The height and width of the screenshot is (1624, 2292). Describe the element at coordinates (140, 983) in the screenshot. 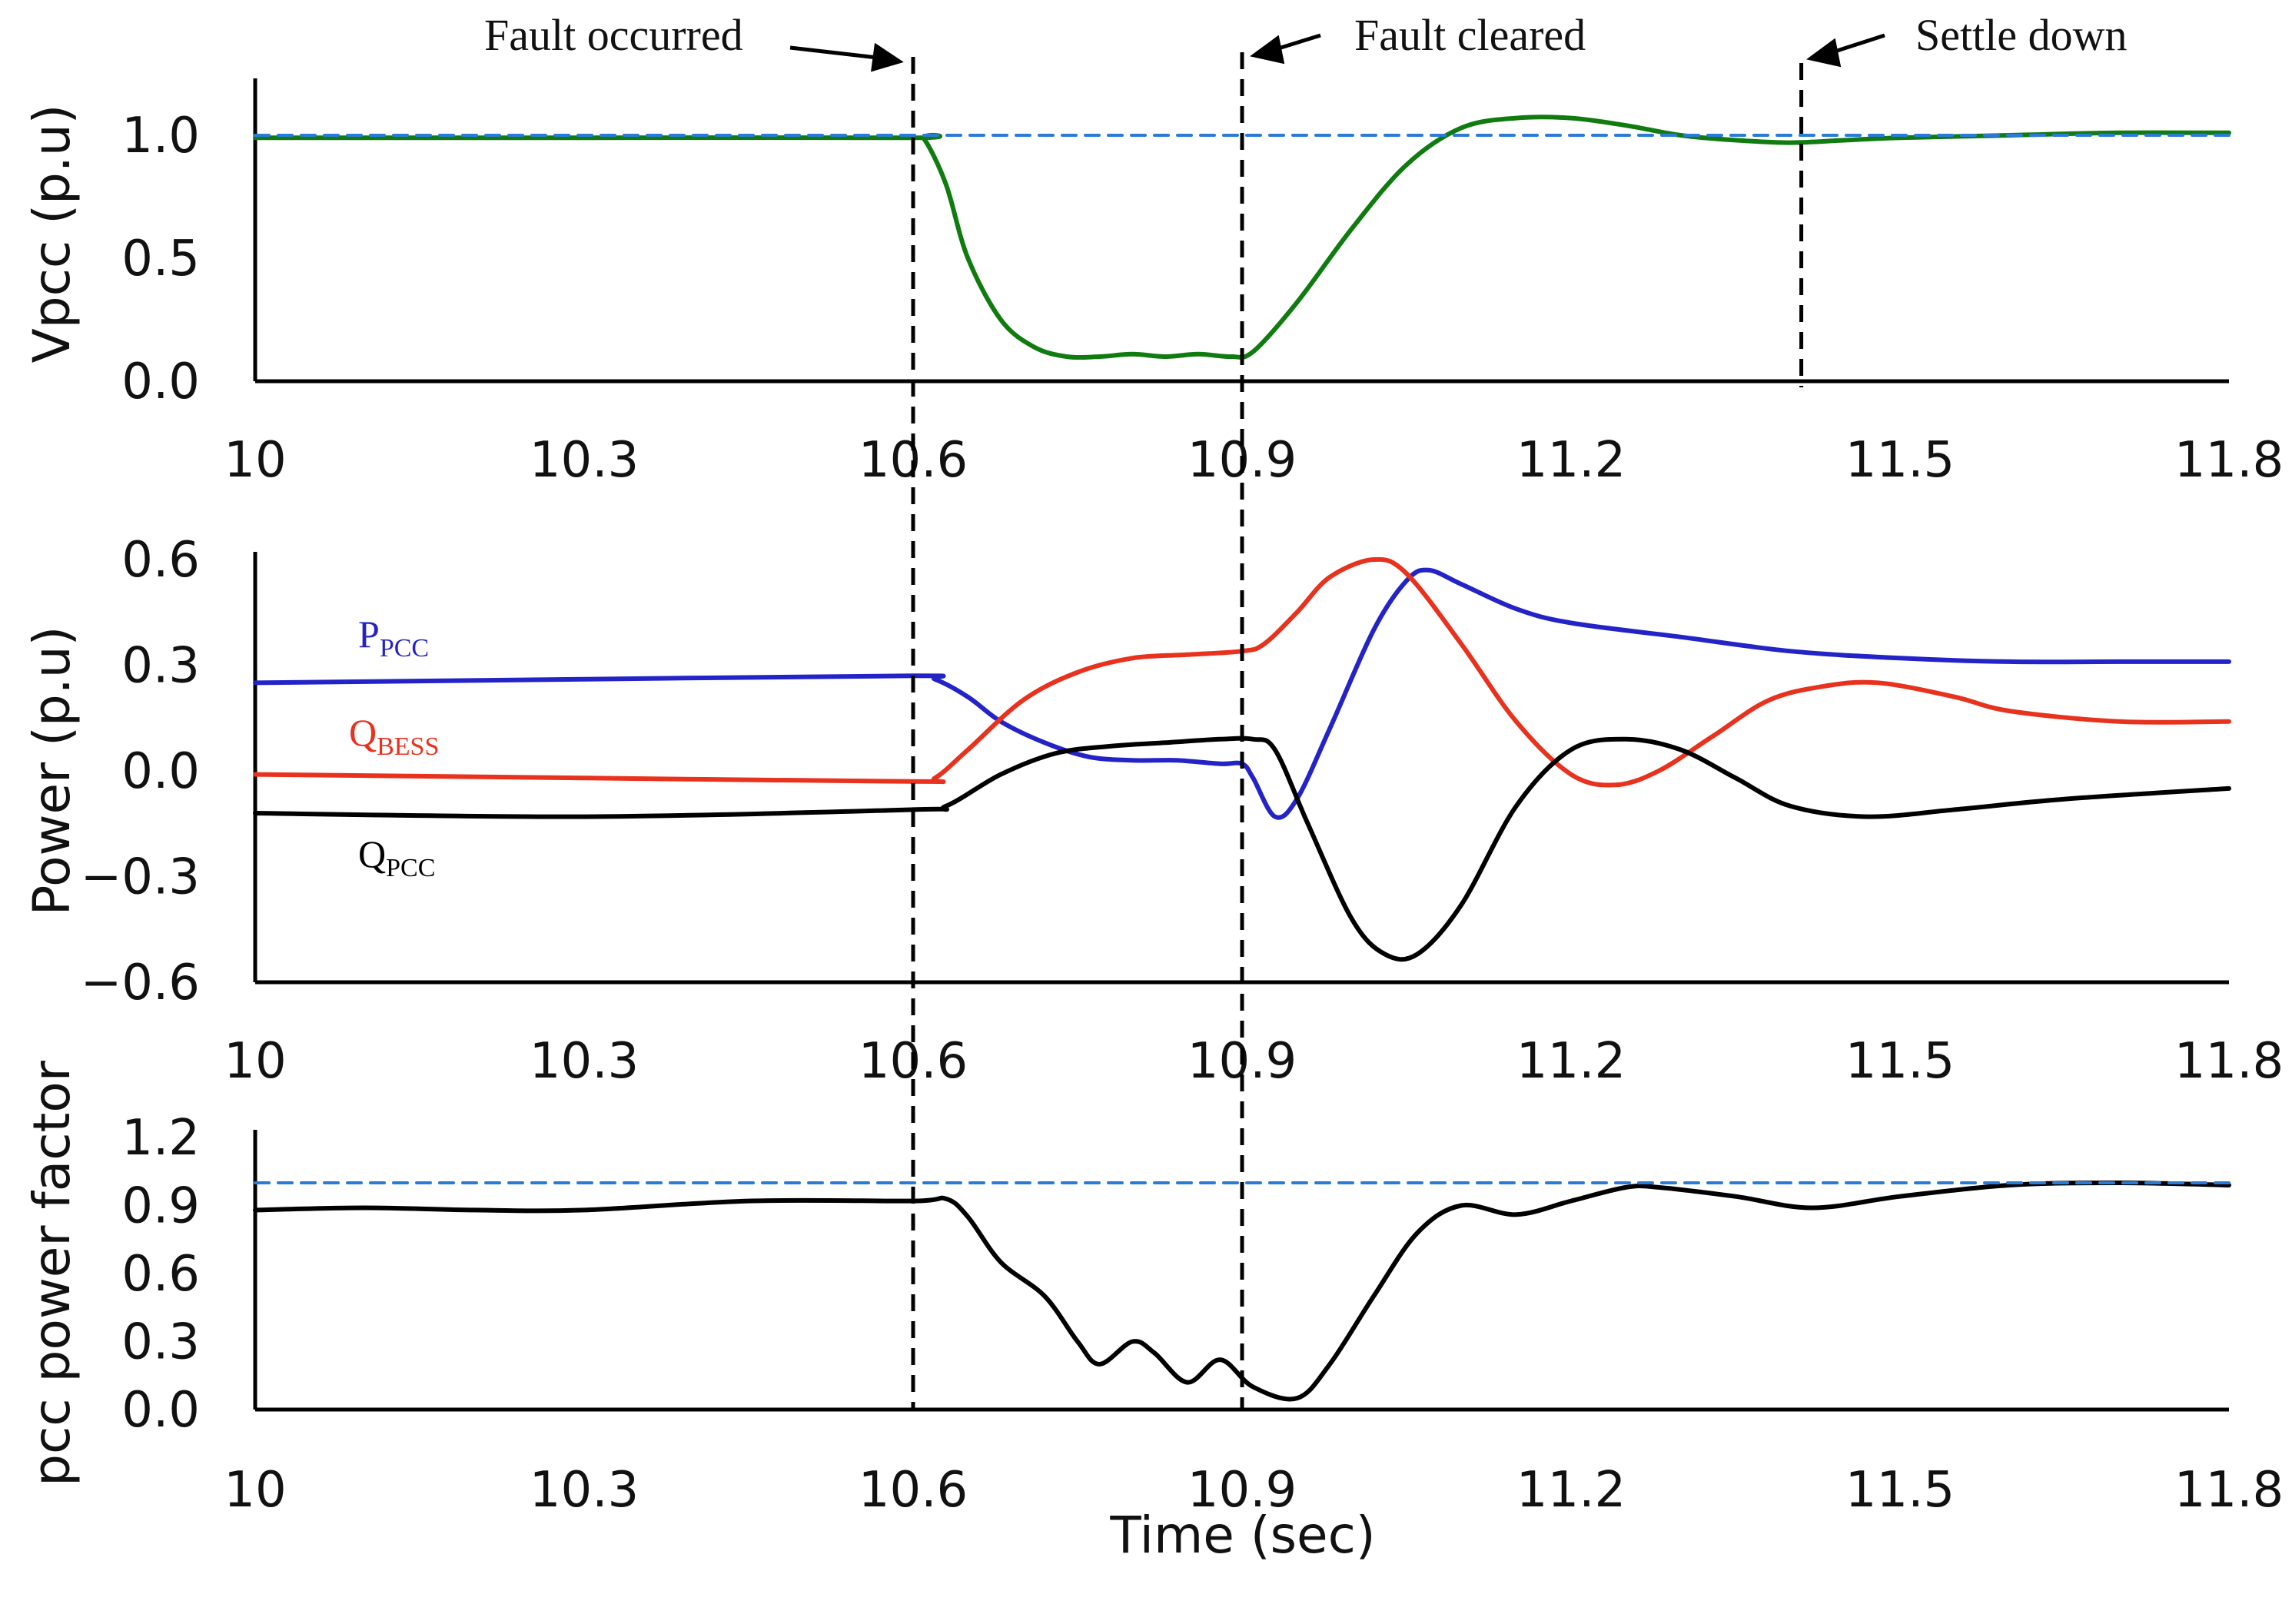

I see `y-tick-label: −0.6` at that location.